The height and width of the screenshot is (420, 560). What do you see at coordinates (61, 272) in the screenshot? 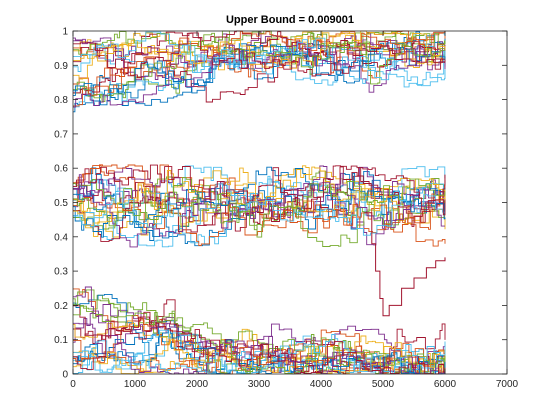
I see `y-tick-label: 0.3` at bounding box center [61, 272].